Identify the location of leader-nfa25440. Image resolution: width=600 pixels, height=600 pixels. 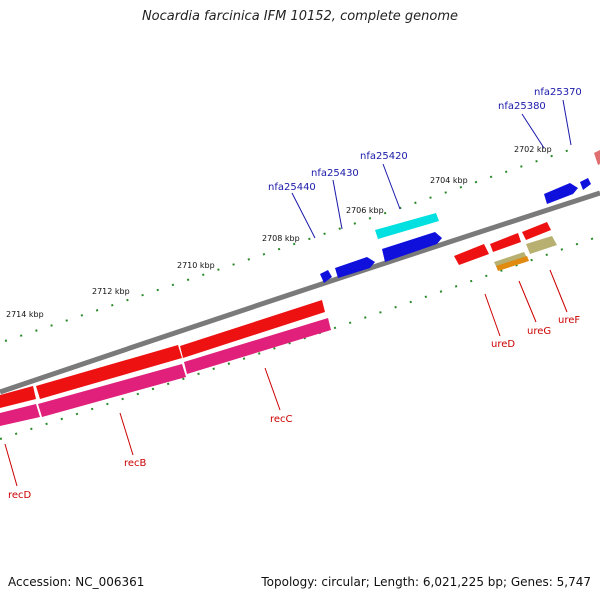
(303, 215).